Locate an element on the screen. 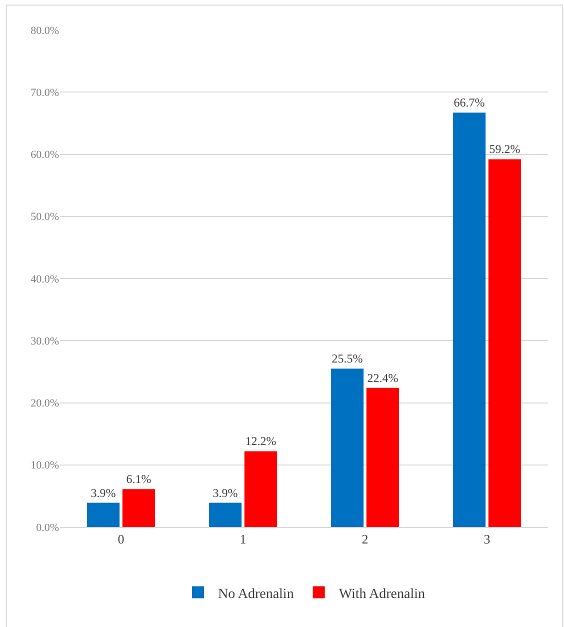 The height and width of the screenshot is (627, 564). y-tick-label: 10.0% is located at coordinates (44, 466).